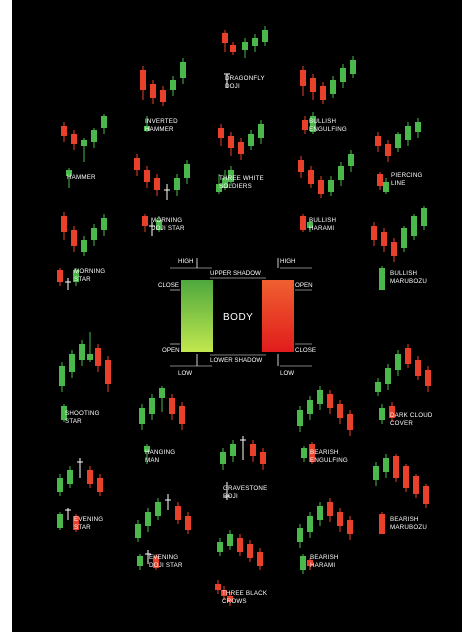 The height and width of the screenshot is (632, 474). I want to click on label-piercing-line: PIERCING LINE, so click(407, 179).